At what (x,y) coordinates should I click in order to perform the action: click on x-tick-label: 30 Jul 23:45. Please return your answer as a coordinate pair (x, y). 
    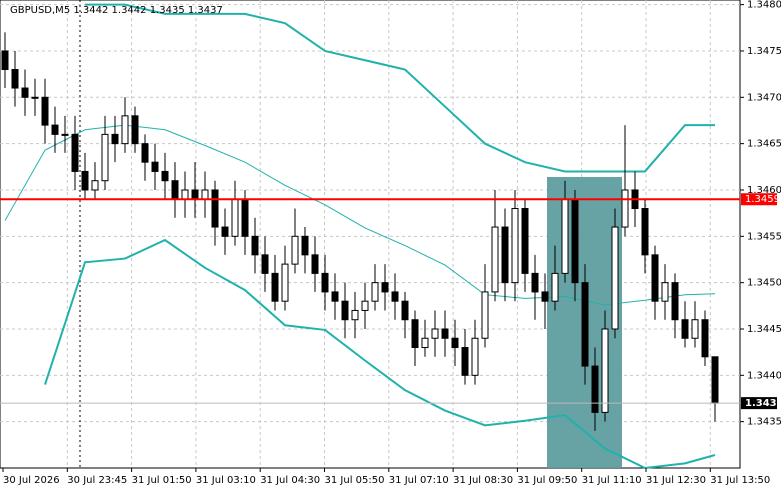
    Looking at the image, I should click on (97, 480).